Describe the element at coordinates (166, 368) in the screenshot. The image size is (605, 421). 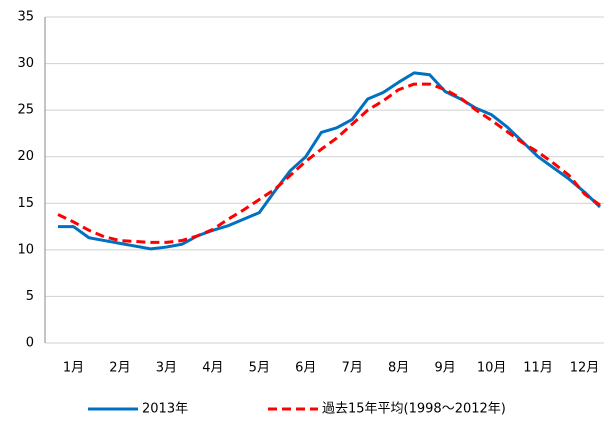
I see `x-tick-label: 3月` at that location.